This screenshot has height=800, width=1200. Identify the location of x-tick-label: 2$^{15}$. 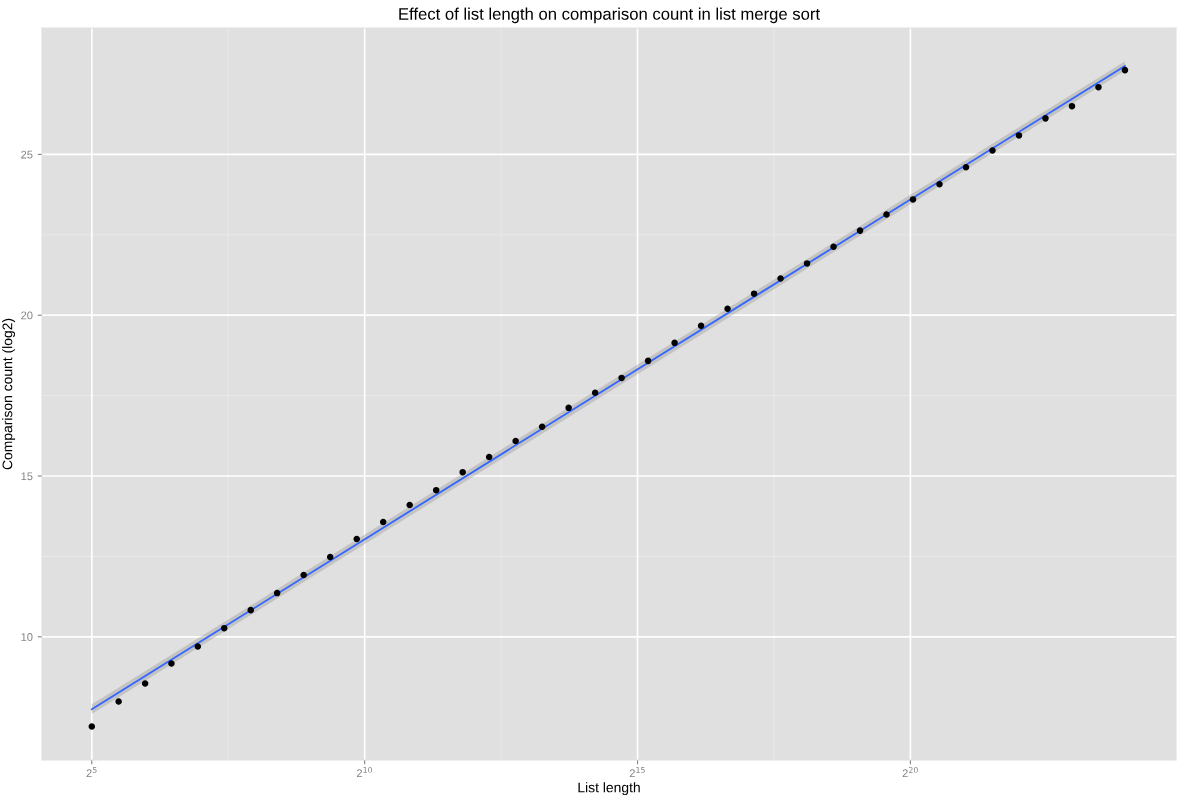
(637, 772).